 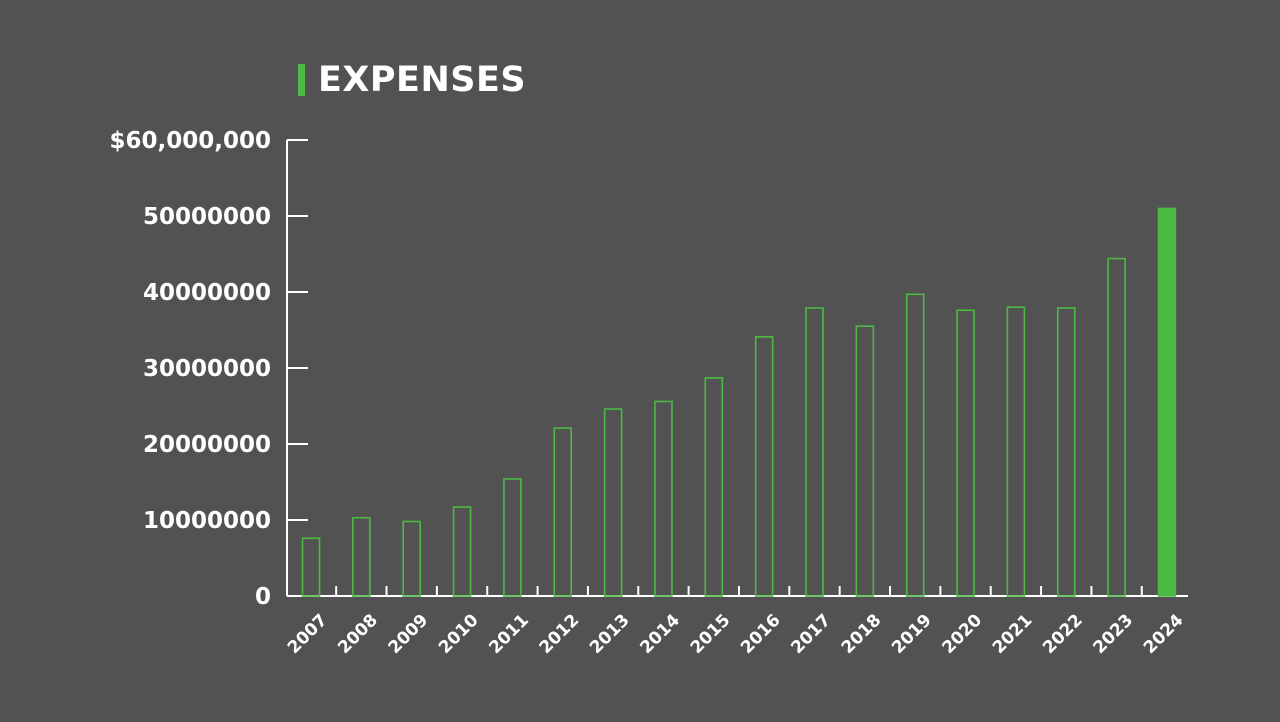 What do you see at coordinates (1013, 634) in the screenshot?
I see `x-tick-label: 2021` at bounding box center [1013, 634].